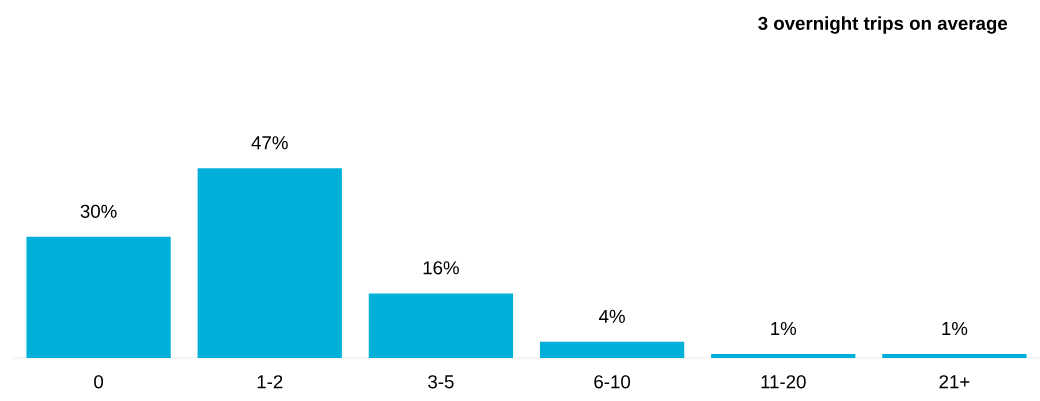  What do you see at coordinates (954, 382) in the screenshot?
I see `x-tick-label: 21+` at bounding box center [954, 382].